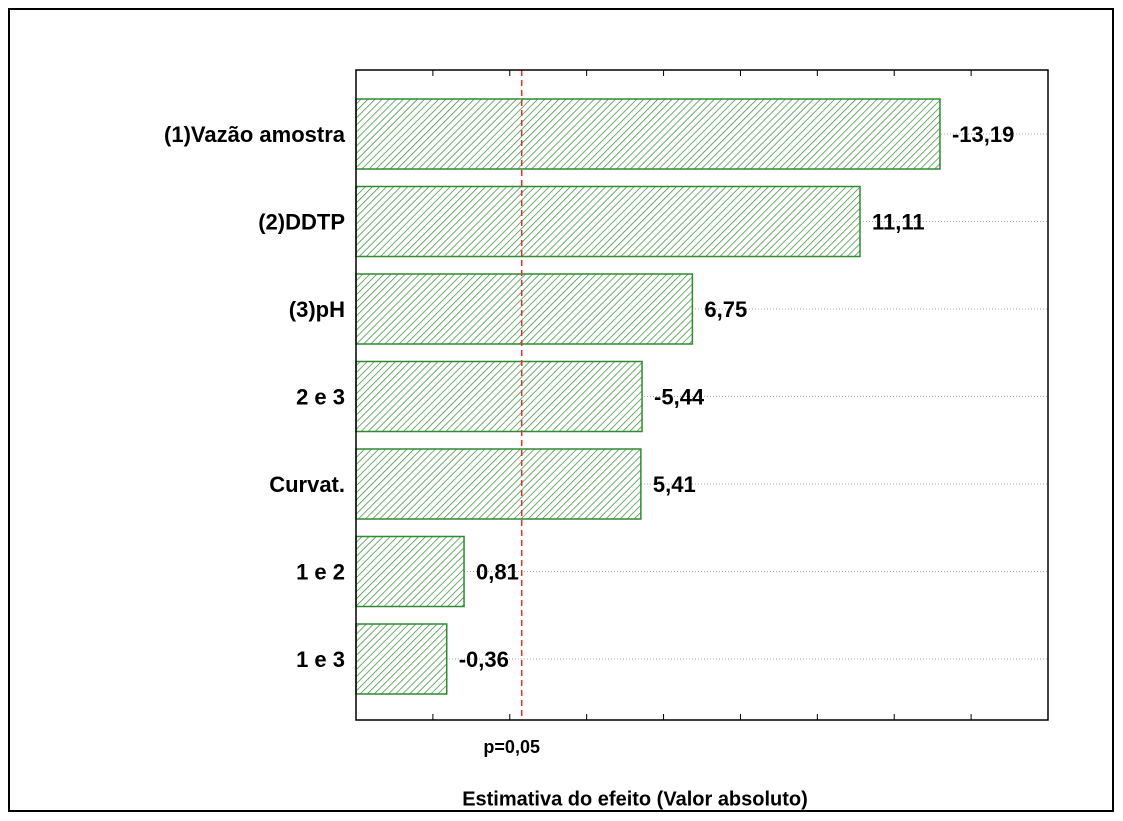 The height and width of the screenshot is (821, 1123). I want to click on value-label: 0,81, so click(497, 571).